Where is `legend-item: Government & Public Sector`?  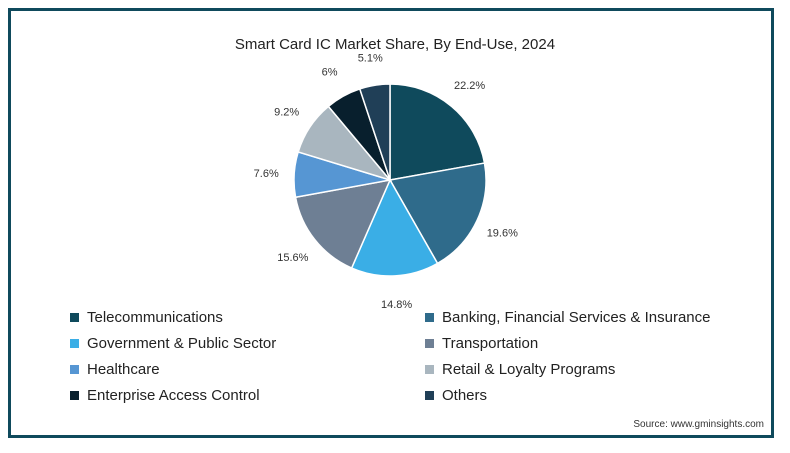
legend-item: Government & Public Sector is located at coordinates (173, 343).